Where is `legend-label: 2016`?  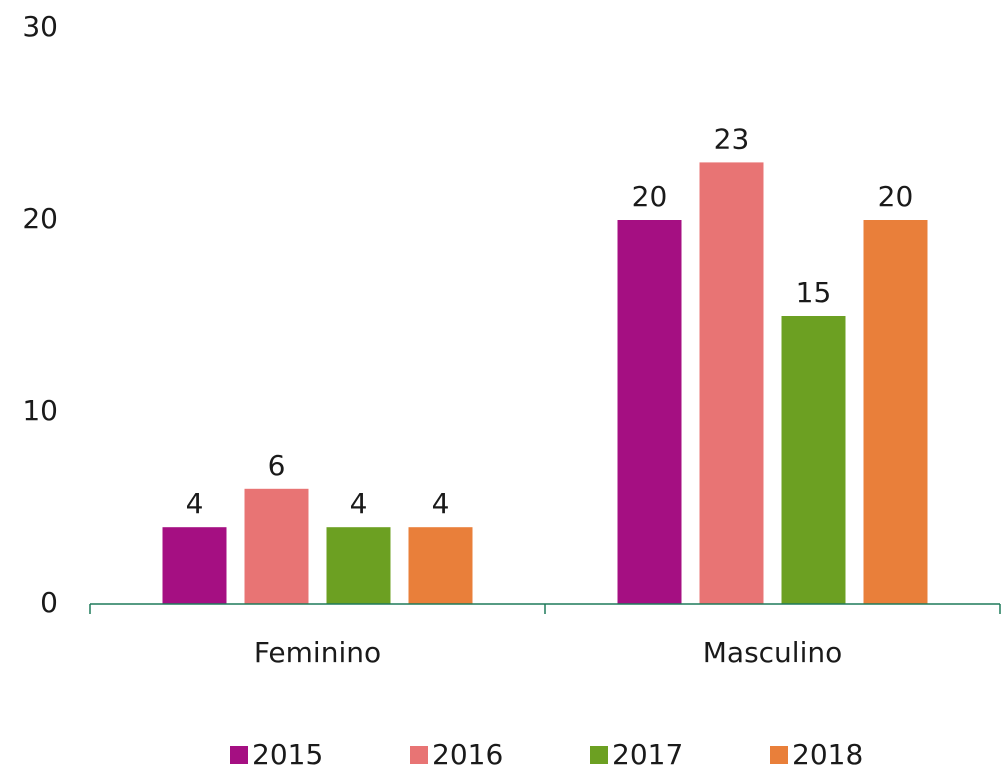
legend-label: 2016 is located at coordinates (467, 754).